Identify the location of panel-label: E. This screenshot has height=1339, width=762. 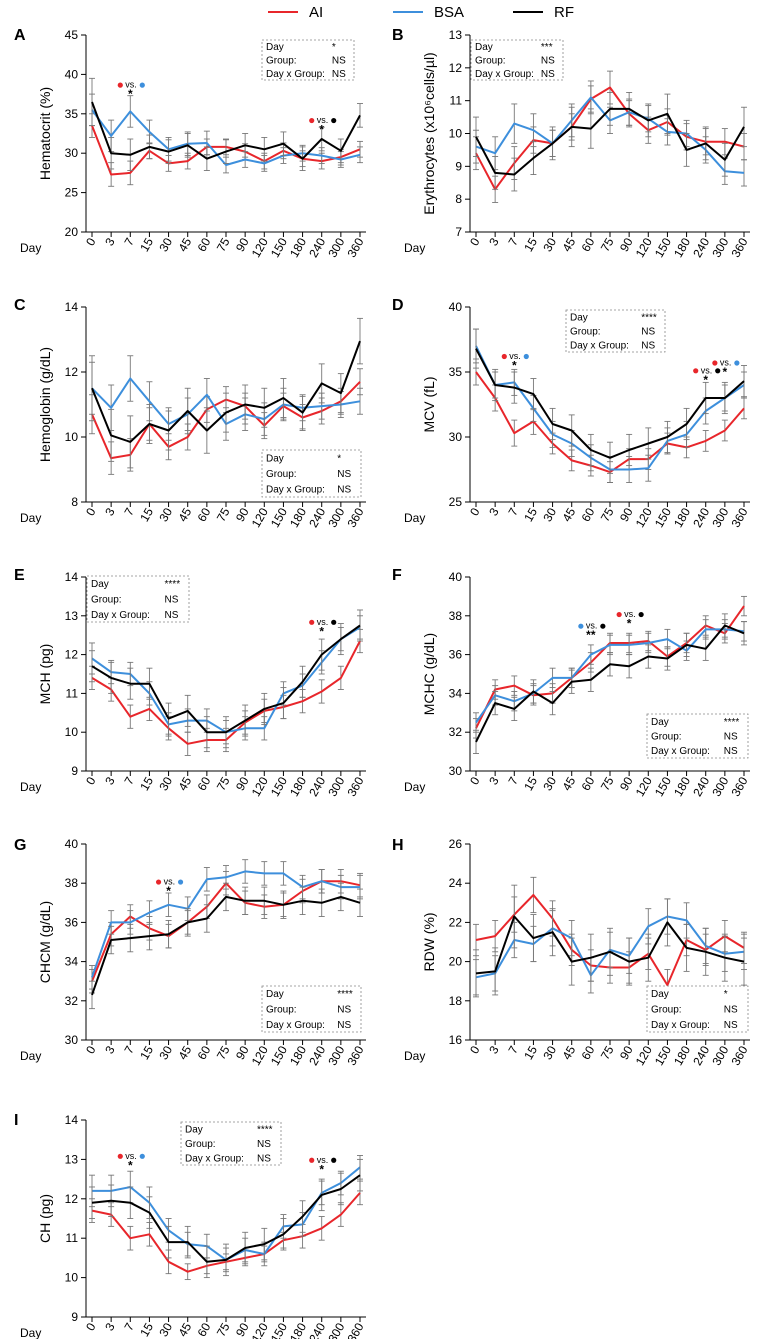
(19, 575).